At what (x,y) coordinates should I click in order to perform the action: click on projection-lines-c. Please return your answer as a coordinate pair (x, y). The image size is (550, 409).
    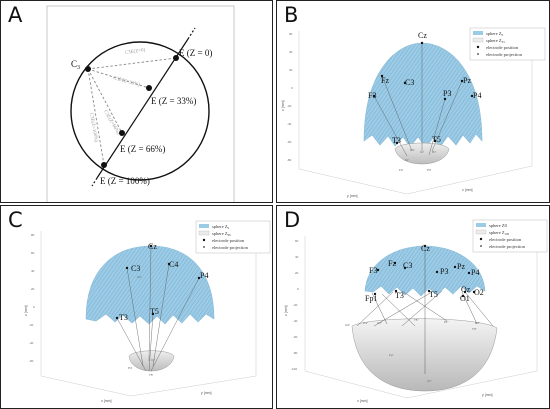
    Looking at the image, I should click on (158, 308).